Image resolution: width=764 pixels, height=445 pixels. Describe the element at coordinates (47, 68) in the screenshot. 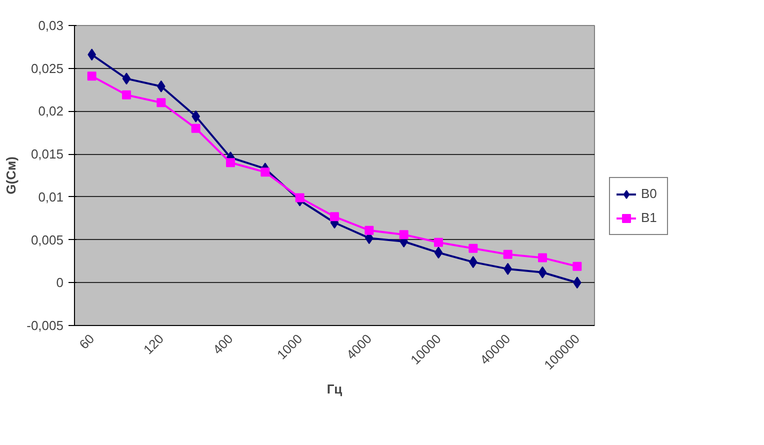

I see `y-tick-label: 0,025` at that location.